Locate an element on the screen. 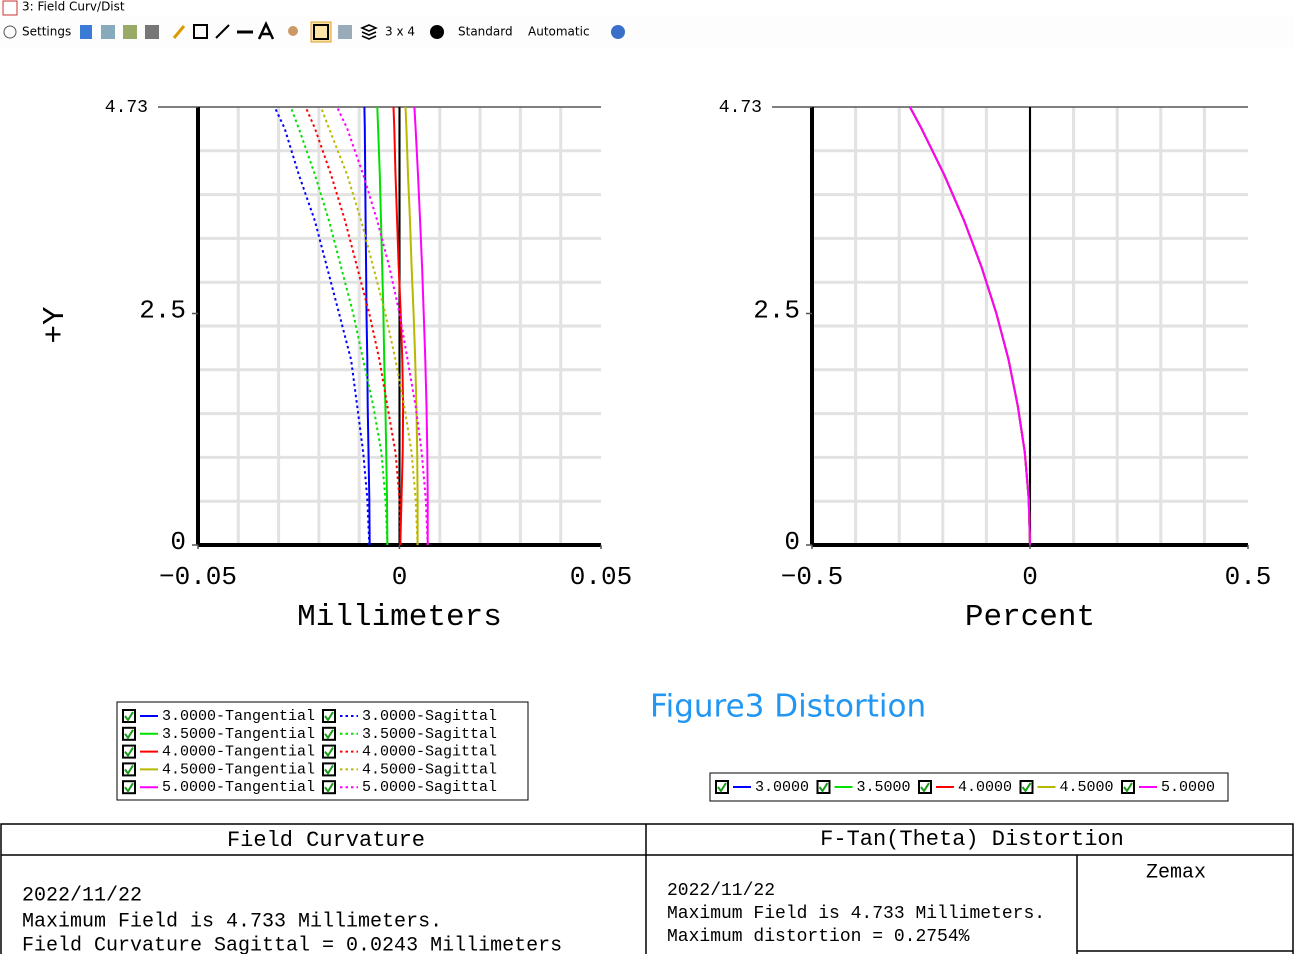 The image size is (1294, 954). x-tick-label: −0.5 is located at coordinates (812, 577).